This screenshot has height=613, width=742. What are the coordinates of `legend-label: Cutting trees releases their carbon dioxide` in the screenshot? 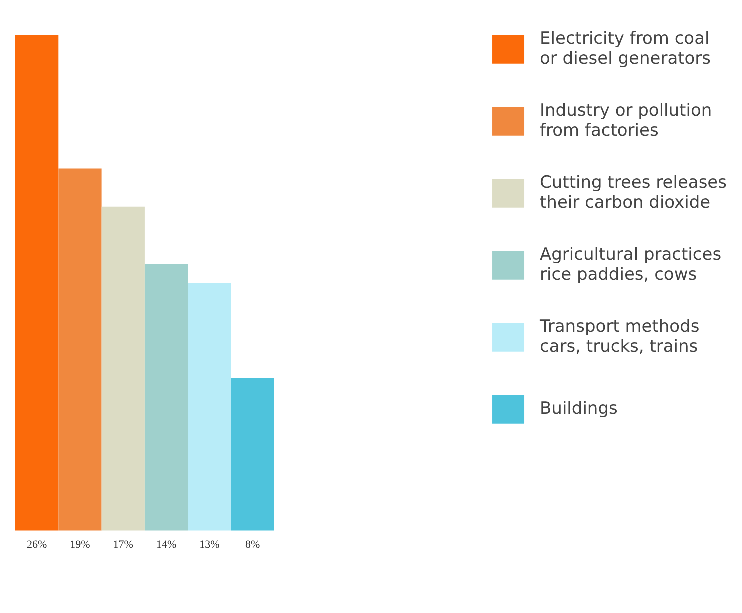 It's located at (633, 193).